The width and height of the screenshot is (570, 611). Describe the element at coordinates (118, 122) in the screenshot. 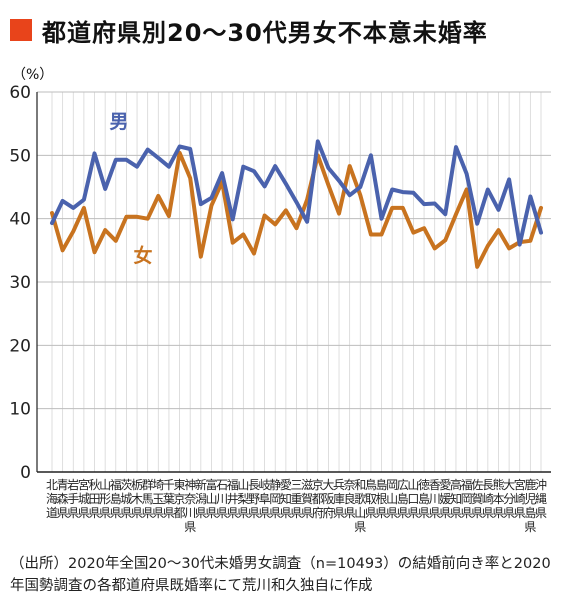

I see `series-annotation-male: 男` at that location.